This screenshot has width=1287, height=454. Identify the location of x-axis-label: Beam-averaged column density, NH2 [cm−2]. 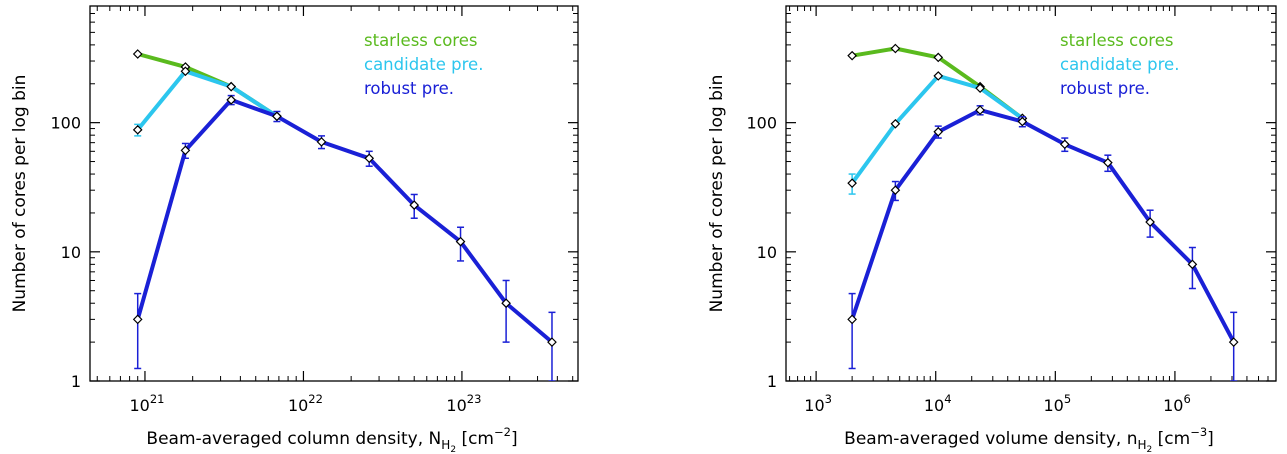
(331, 439).